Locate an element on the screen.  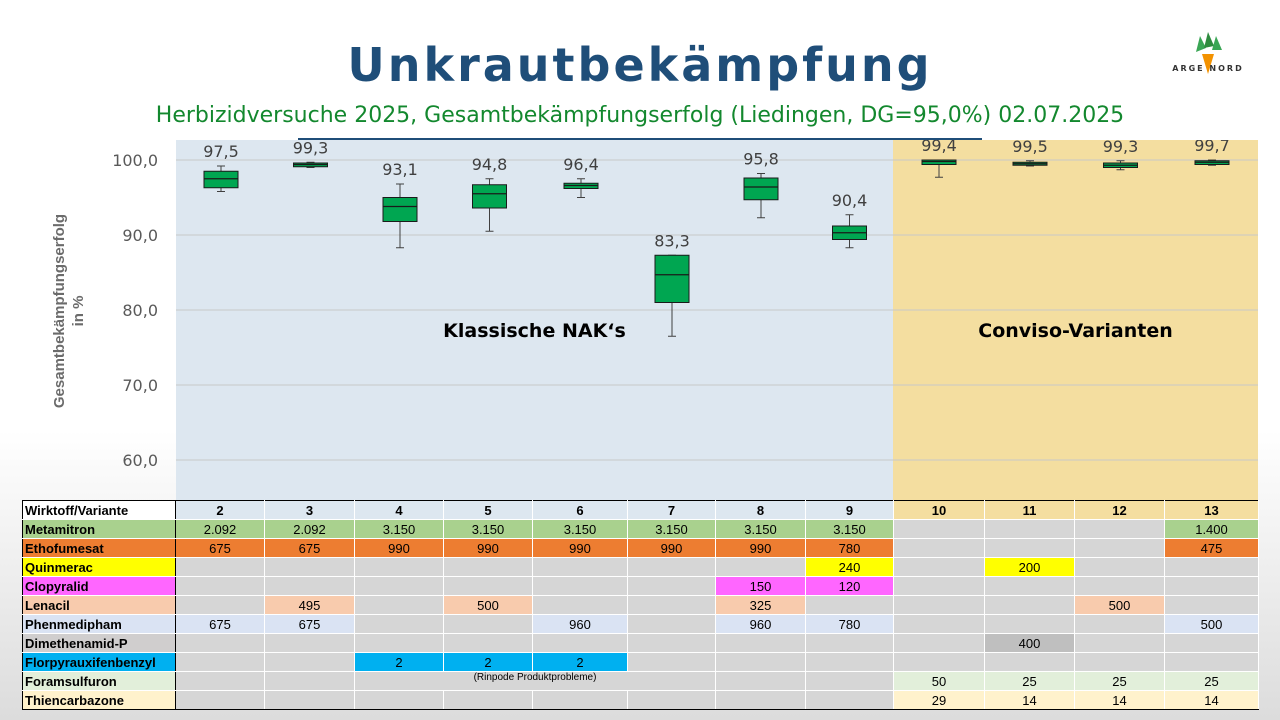
title-divider is located at coordinates (640, 139).